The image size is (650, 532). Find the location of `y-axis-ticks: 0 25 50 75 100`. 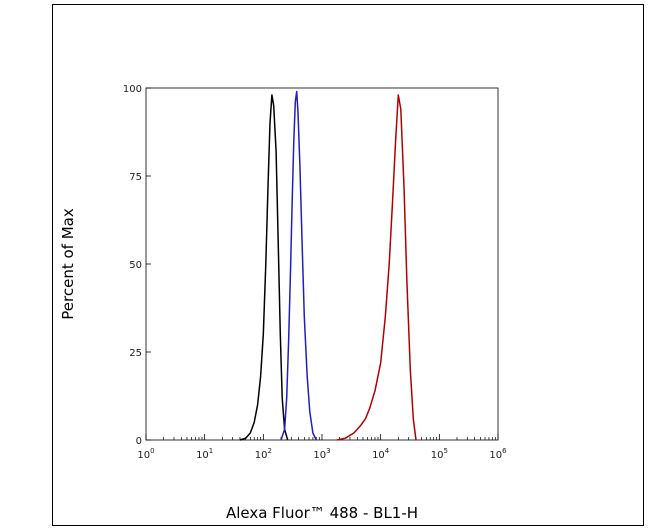

y-axis-ticks: 0 25 50 75 100 is located at coordinates (137, 265).